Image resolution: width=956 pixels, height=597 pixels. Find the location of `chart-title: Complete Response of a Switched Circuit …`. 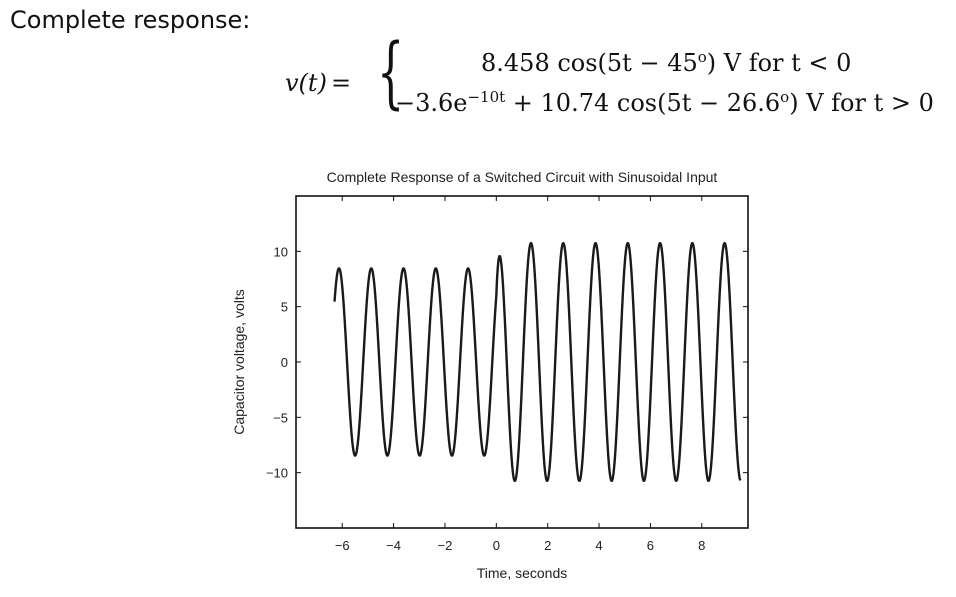

chart-title: Complete Response of a Switched Circuit … is located at coordinates (522, 177).